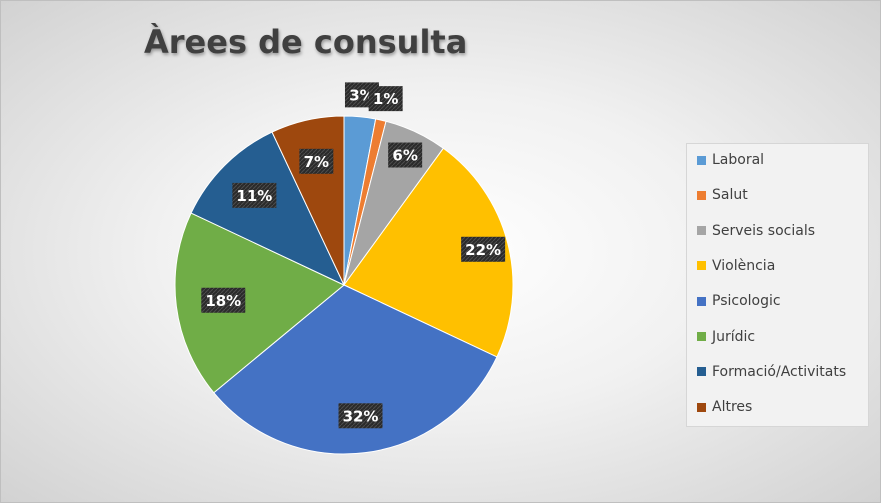 This screenshot has height=503, width=881. I want to click on data-label-salut: 1%, so click(385, 99).